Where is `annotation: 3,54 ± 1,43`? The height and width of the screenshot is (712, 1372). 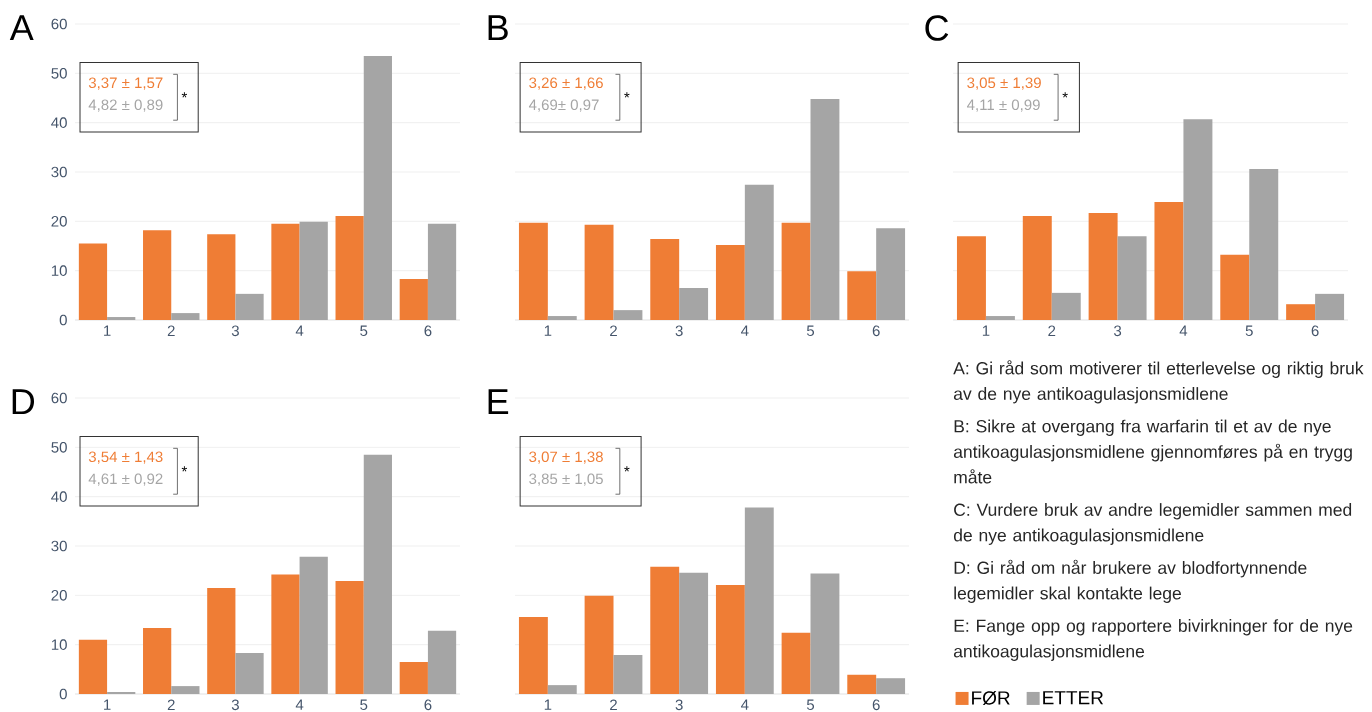
annotation: 3,54 ± 1,43 is located at coordinates (125, 457).